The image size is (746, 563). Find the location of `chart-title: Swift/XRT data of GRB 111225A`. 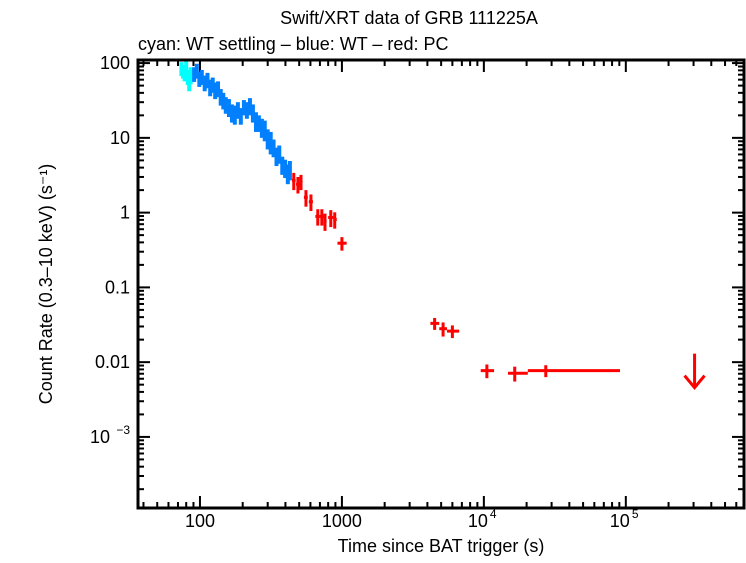

chart-title: Swift/XRT data of GRB 111225A is located at coordinates (409, 18).